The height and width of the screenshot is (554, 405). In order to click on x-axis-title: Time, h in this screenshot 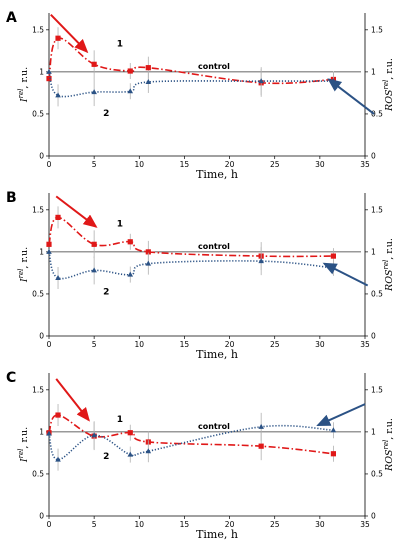, I will do `click(217, 354)`.